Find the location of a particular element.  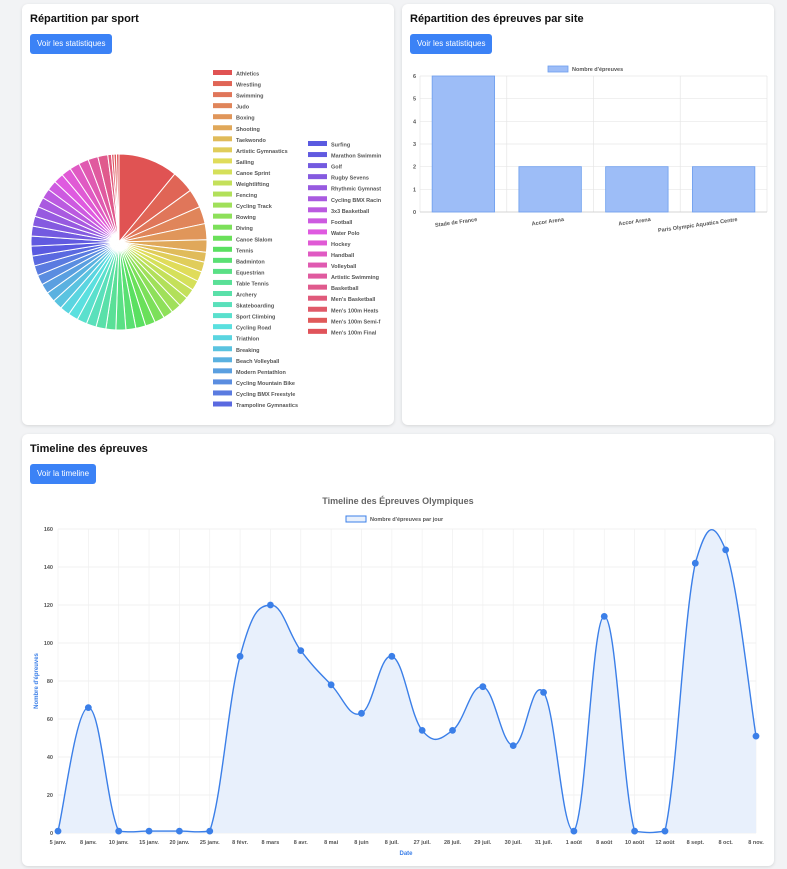

x-tick-label: Stade de France is located at coordinates (456, 223).